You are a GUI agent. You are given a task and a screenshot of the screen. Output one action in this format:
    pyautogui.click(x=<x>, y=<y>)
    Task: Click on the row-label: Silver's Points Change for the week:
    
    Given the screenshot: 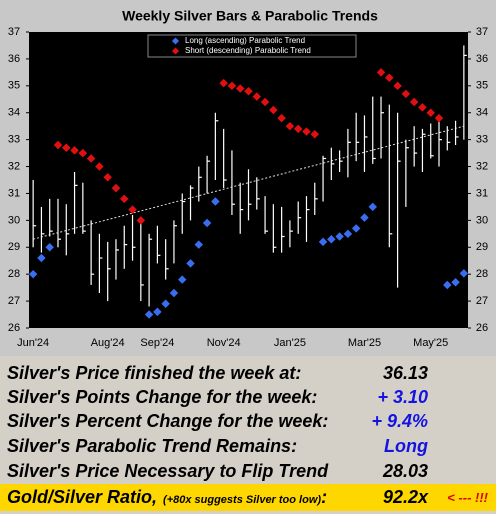 What is the action you would take?
    pyautogui.click(x=162, y=397)
    